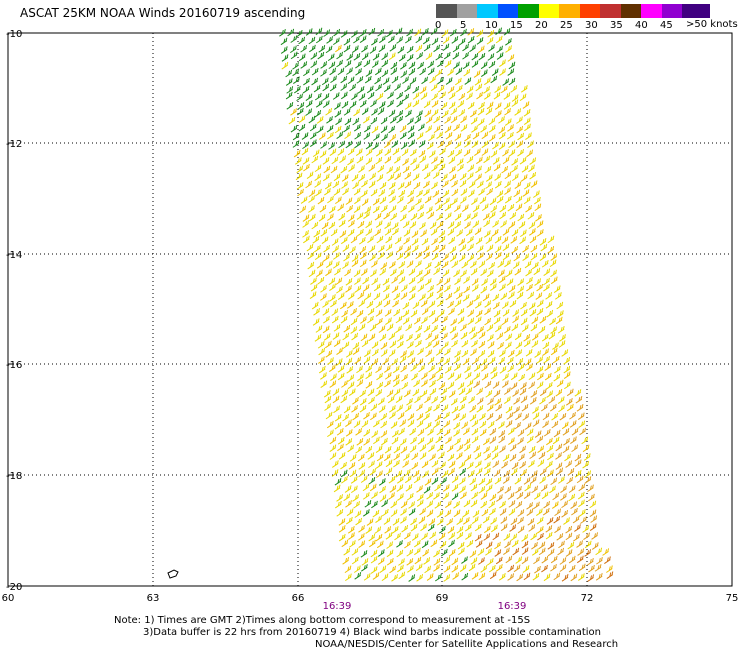 The image size is (740, 651). Describe the element at coordinates (528, 11) in the screenshot. I see `scale-swatch` at that location.